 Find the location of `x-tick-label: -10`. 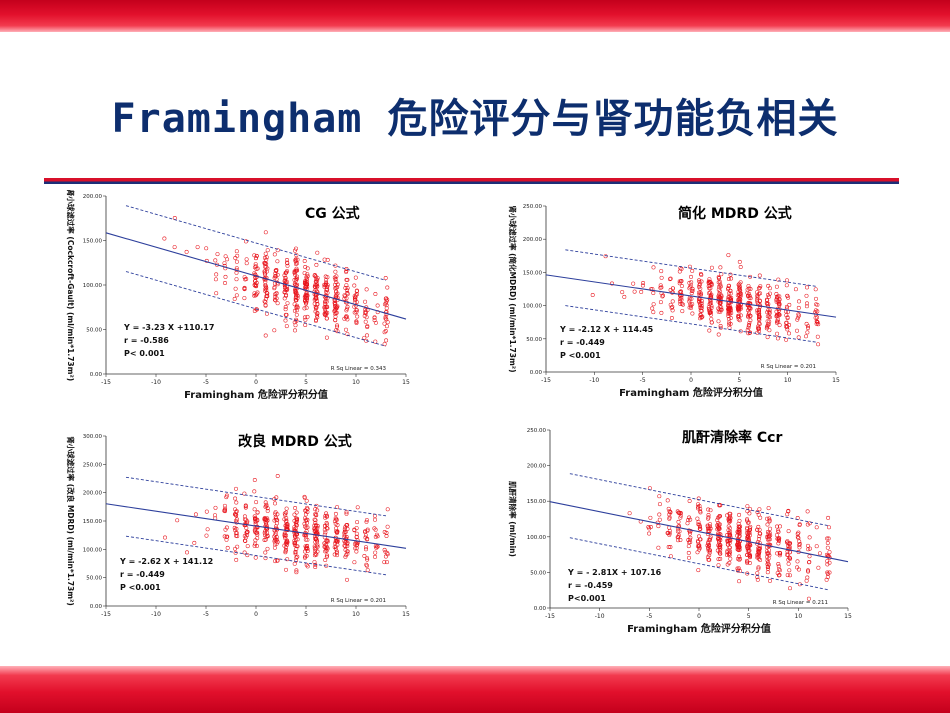

x-tick-label: -10 is located at coordinates (600, 616).